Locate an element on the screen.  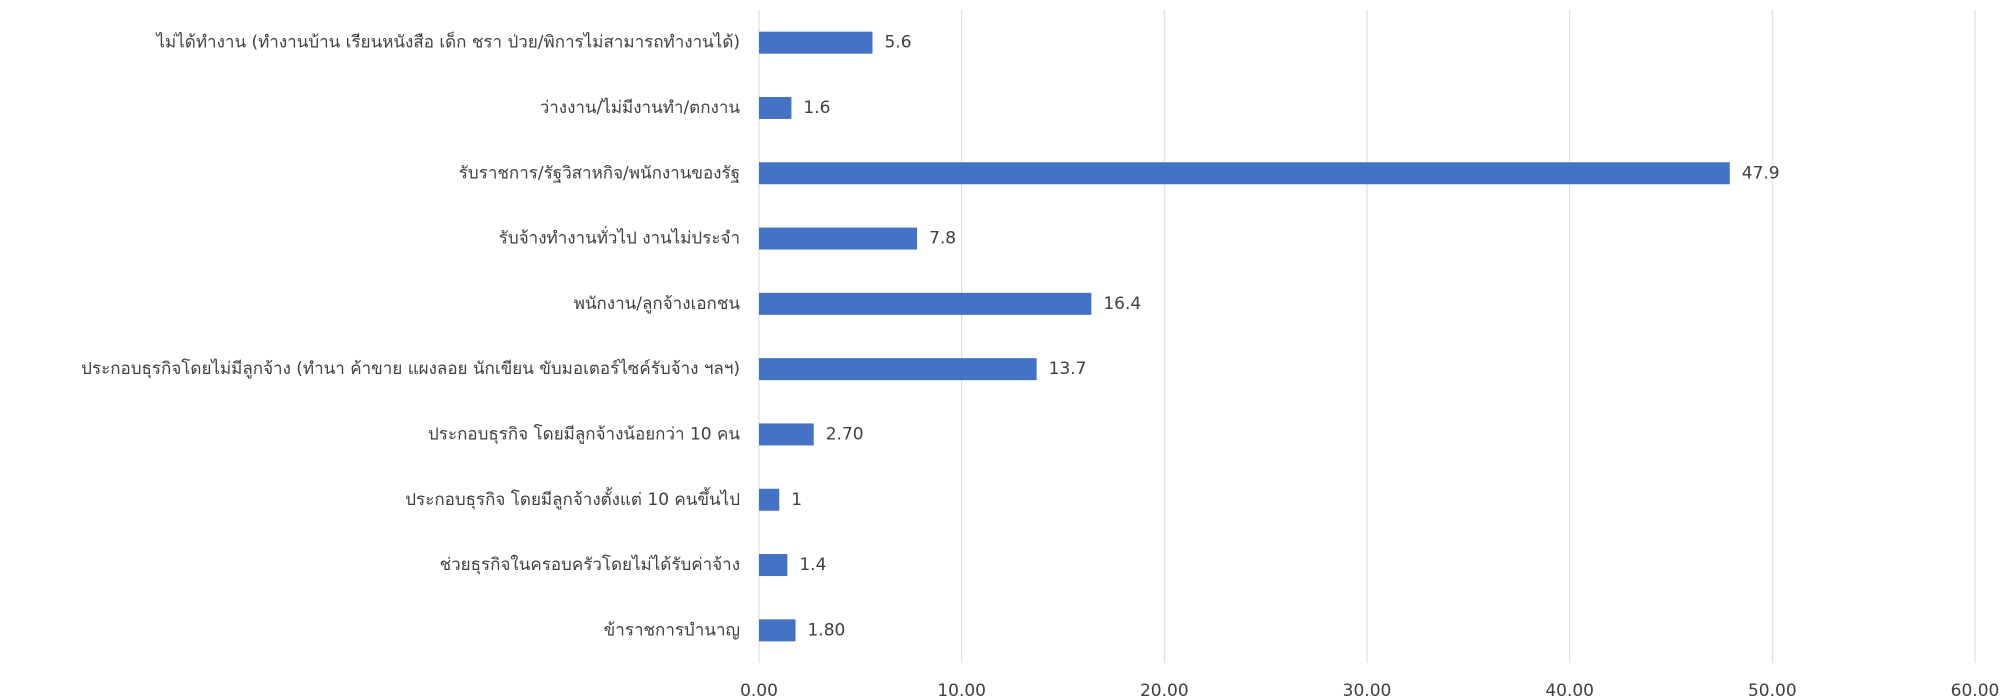
x-tick-label: 40.00 is located at coordinates (1569, 689).